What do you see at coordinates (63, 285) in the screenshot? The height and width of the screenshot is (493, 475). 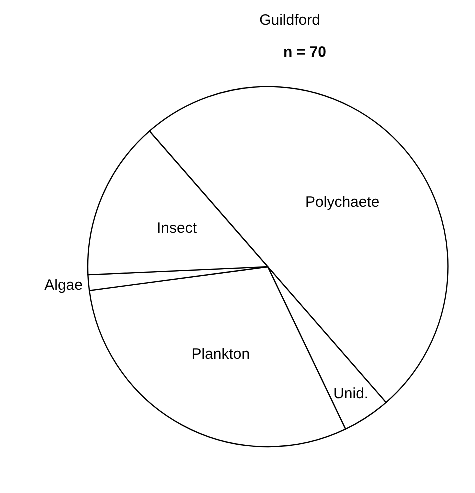 I see `slice-label: Algae` at bounding box center [63, 285].